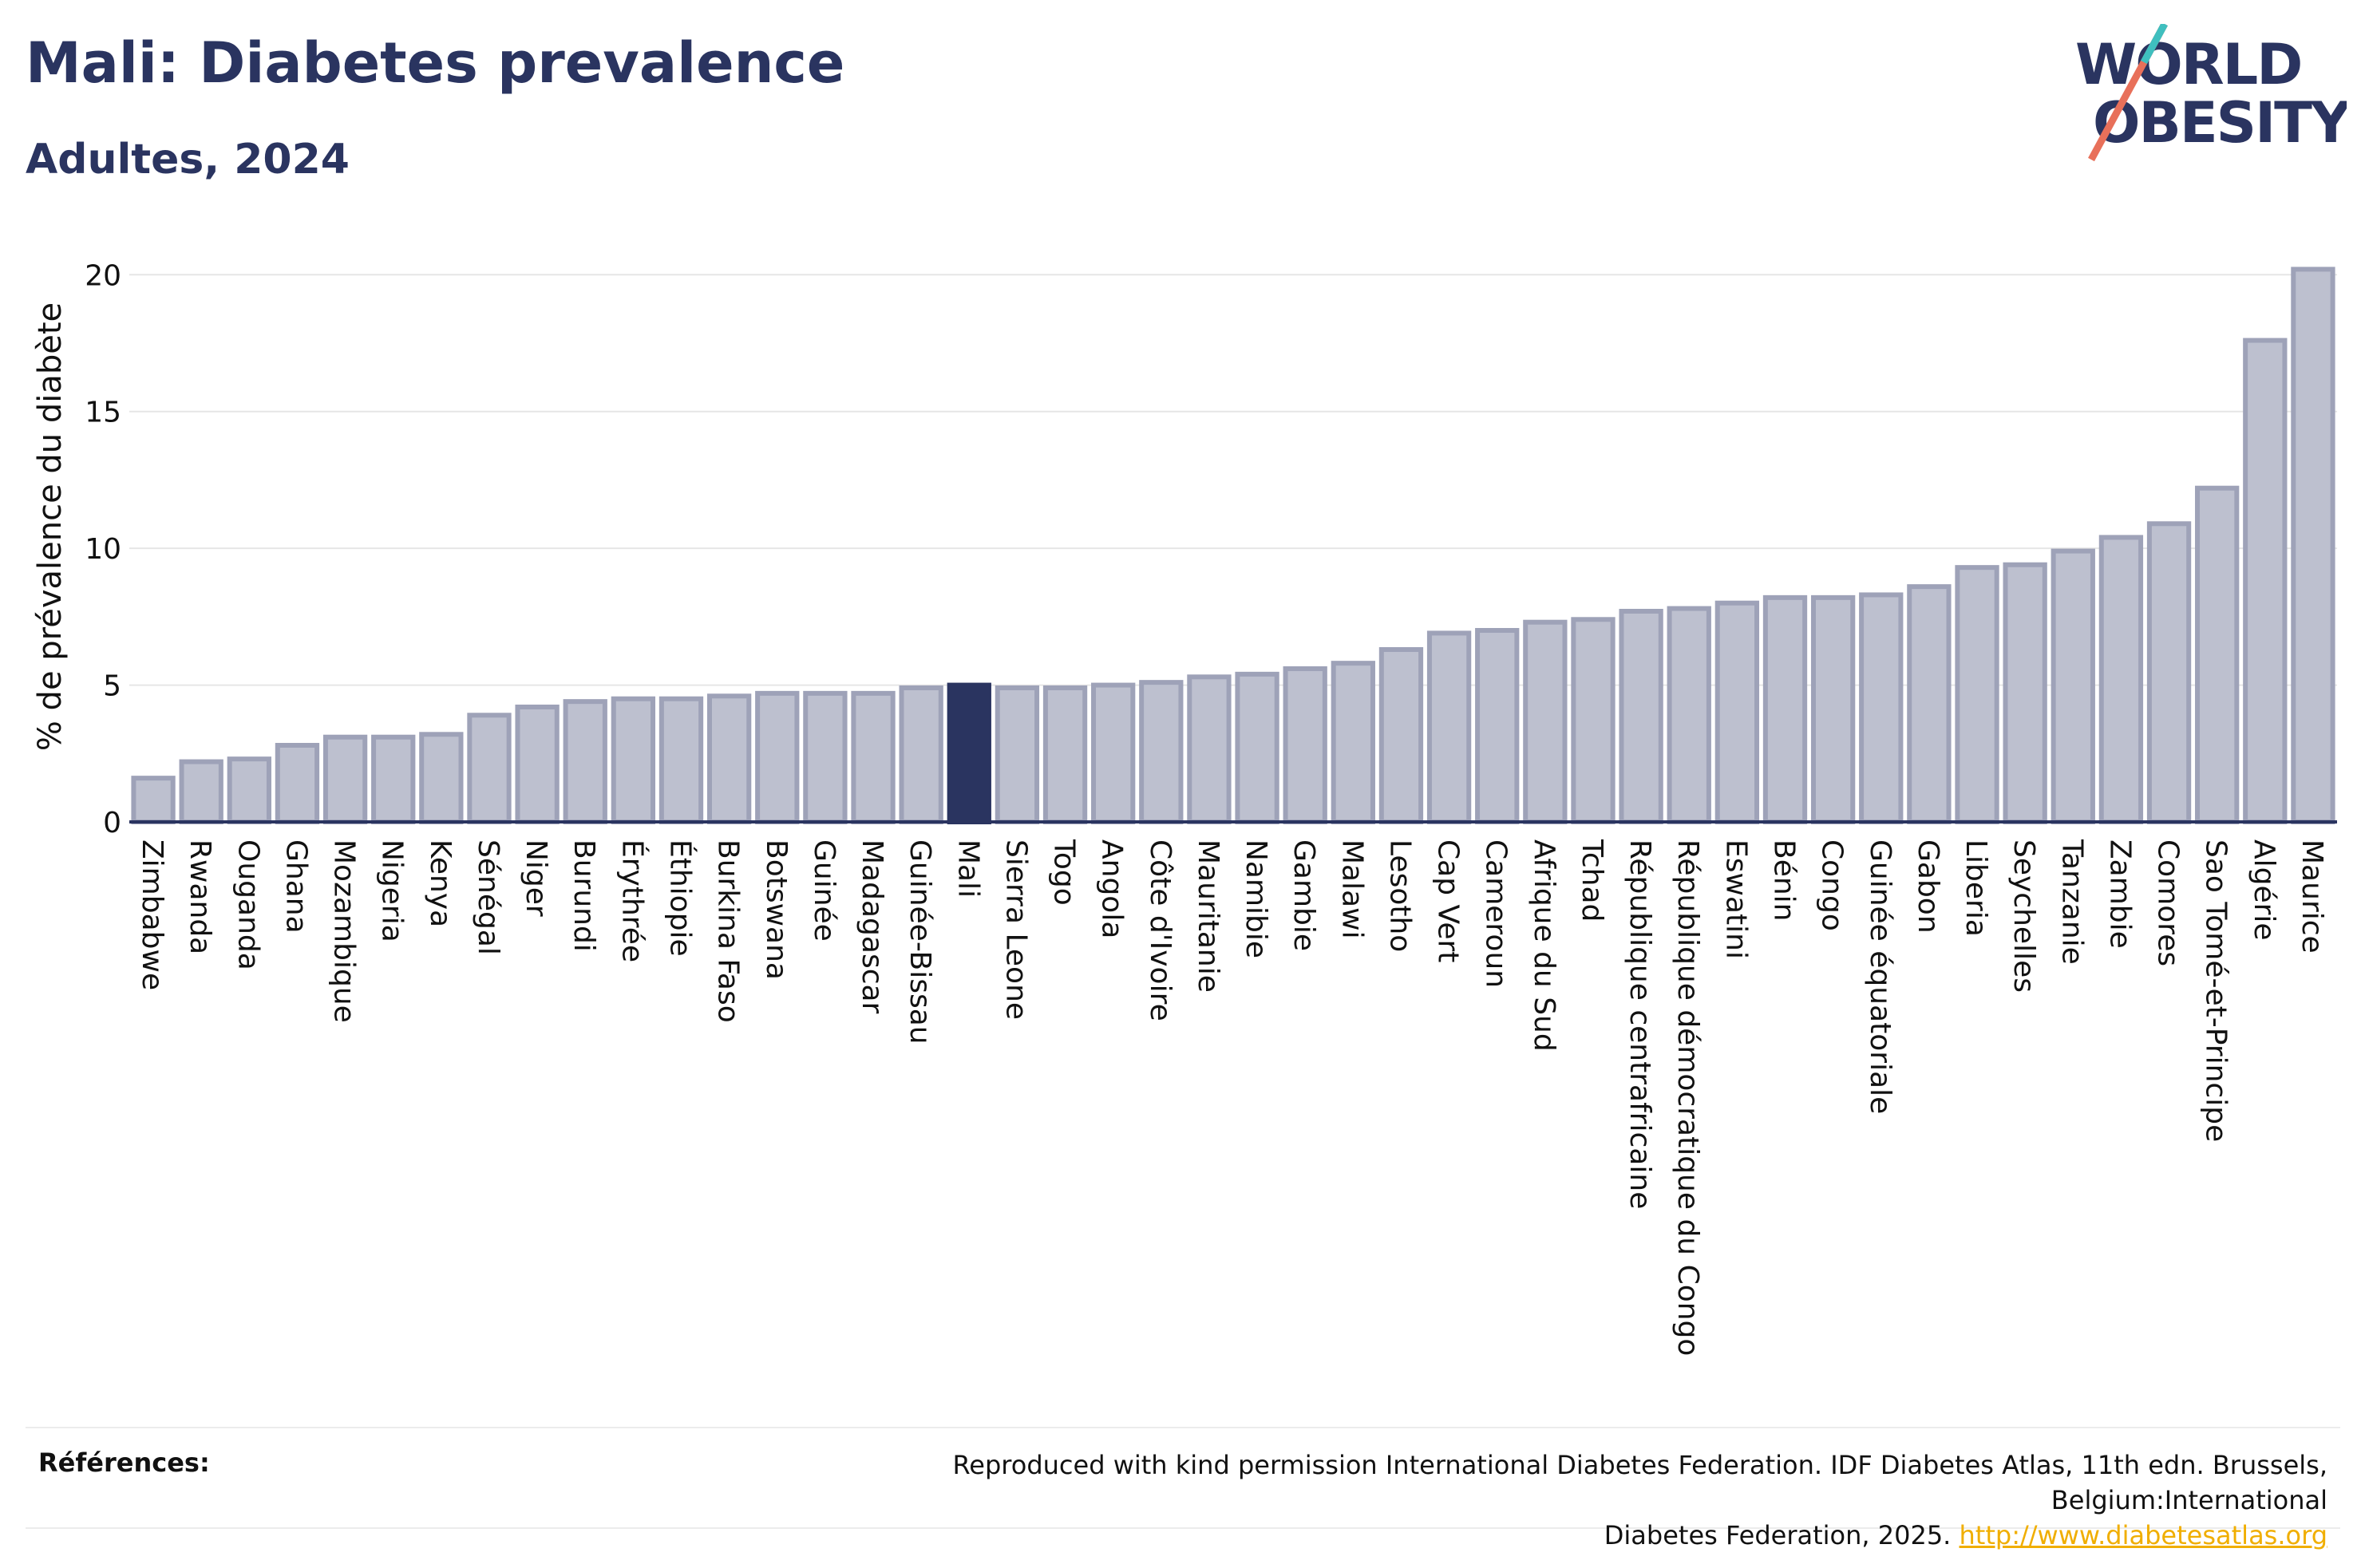  What do you see at coordinates (1353, 743) in the screenshot?
I see `bar-malawi` at bounding box center [1353, 743].